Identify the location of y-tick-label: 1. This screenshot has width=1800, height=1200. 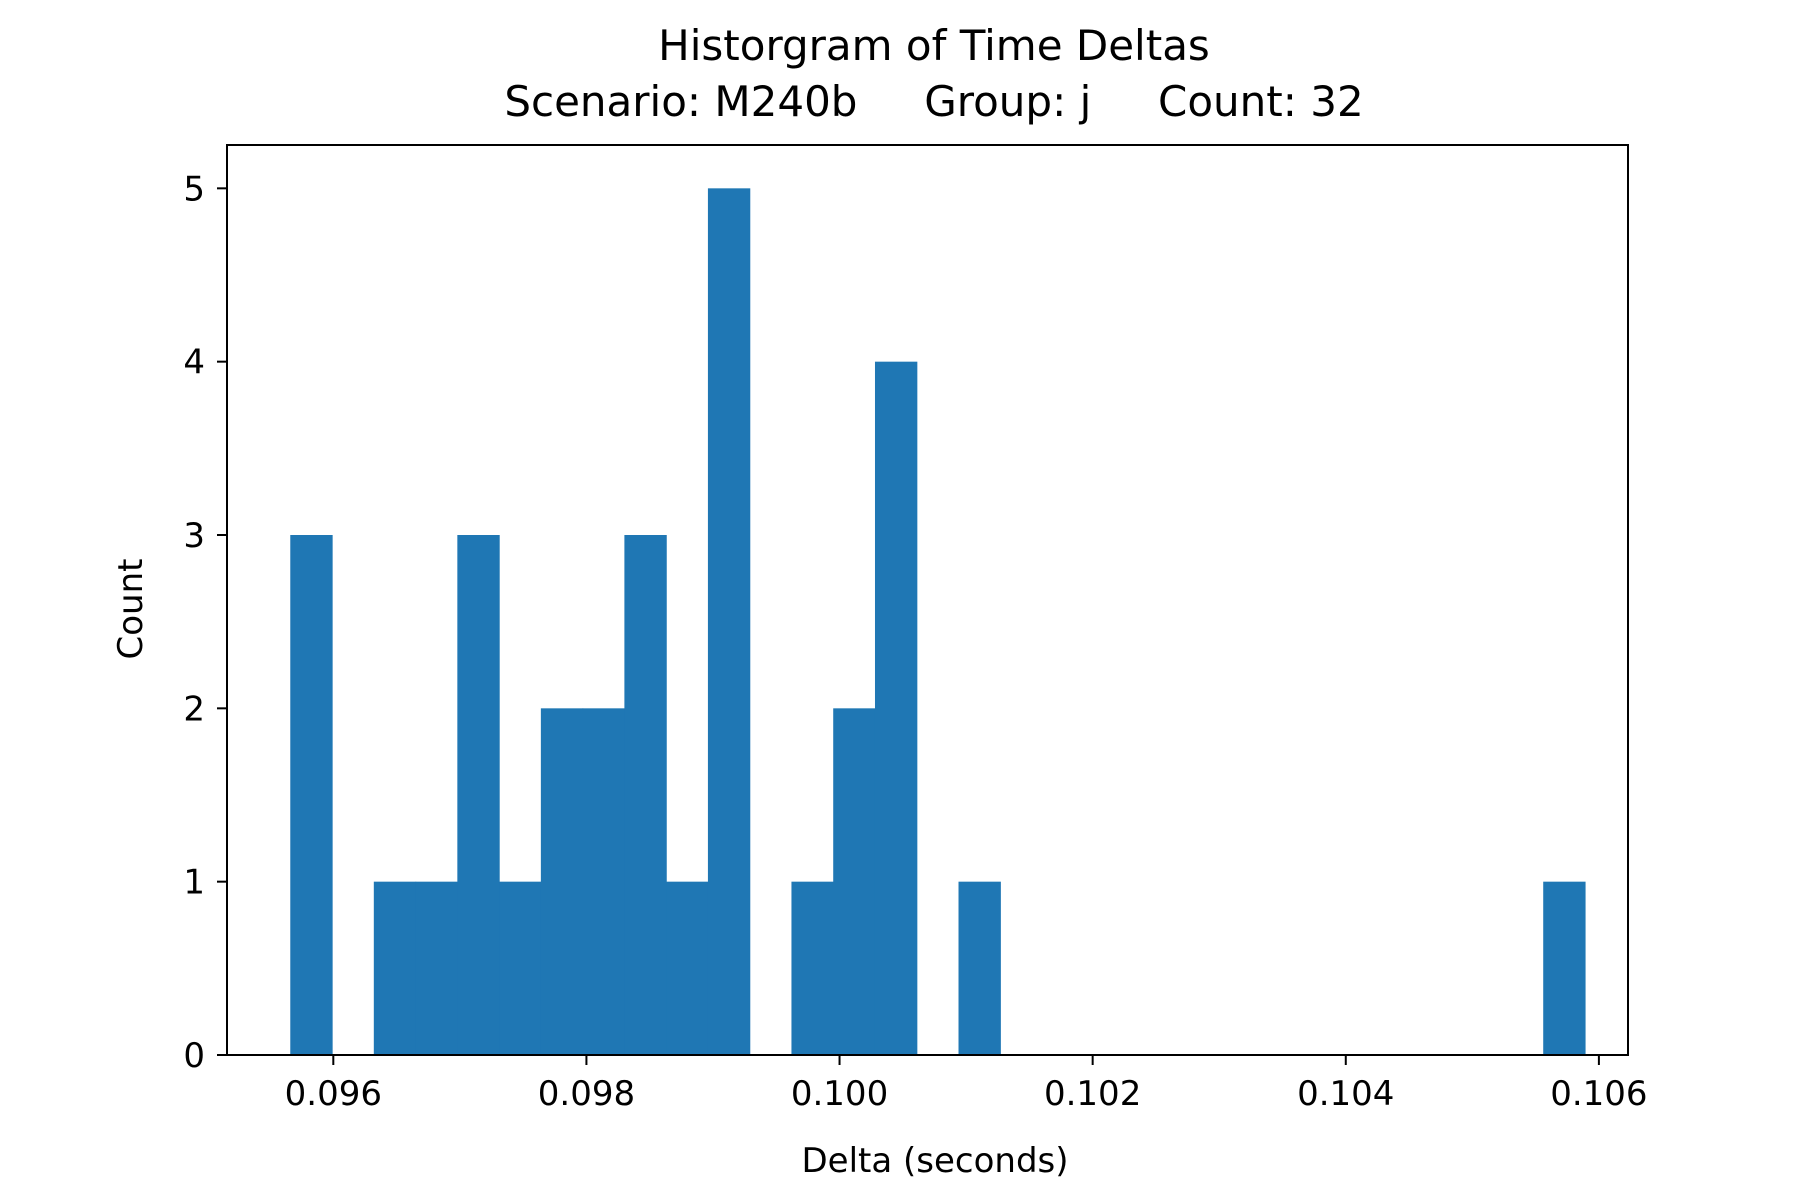
(194, 883).